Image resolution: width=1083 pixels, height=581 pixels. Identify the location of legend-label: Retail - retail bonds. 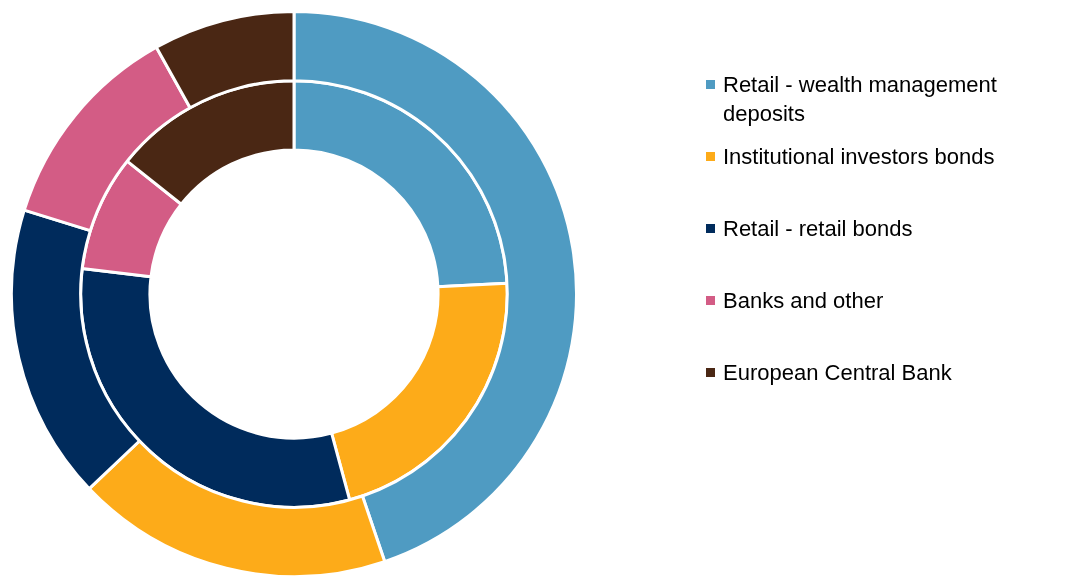
(818, 229).